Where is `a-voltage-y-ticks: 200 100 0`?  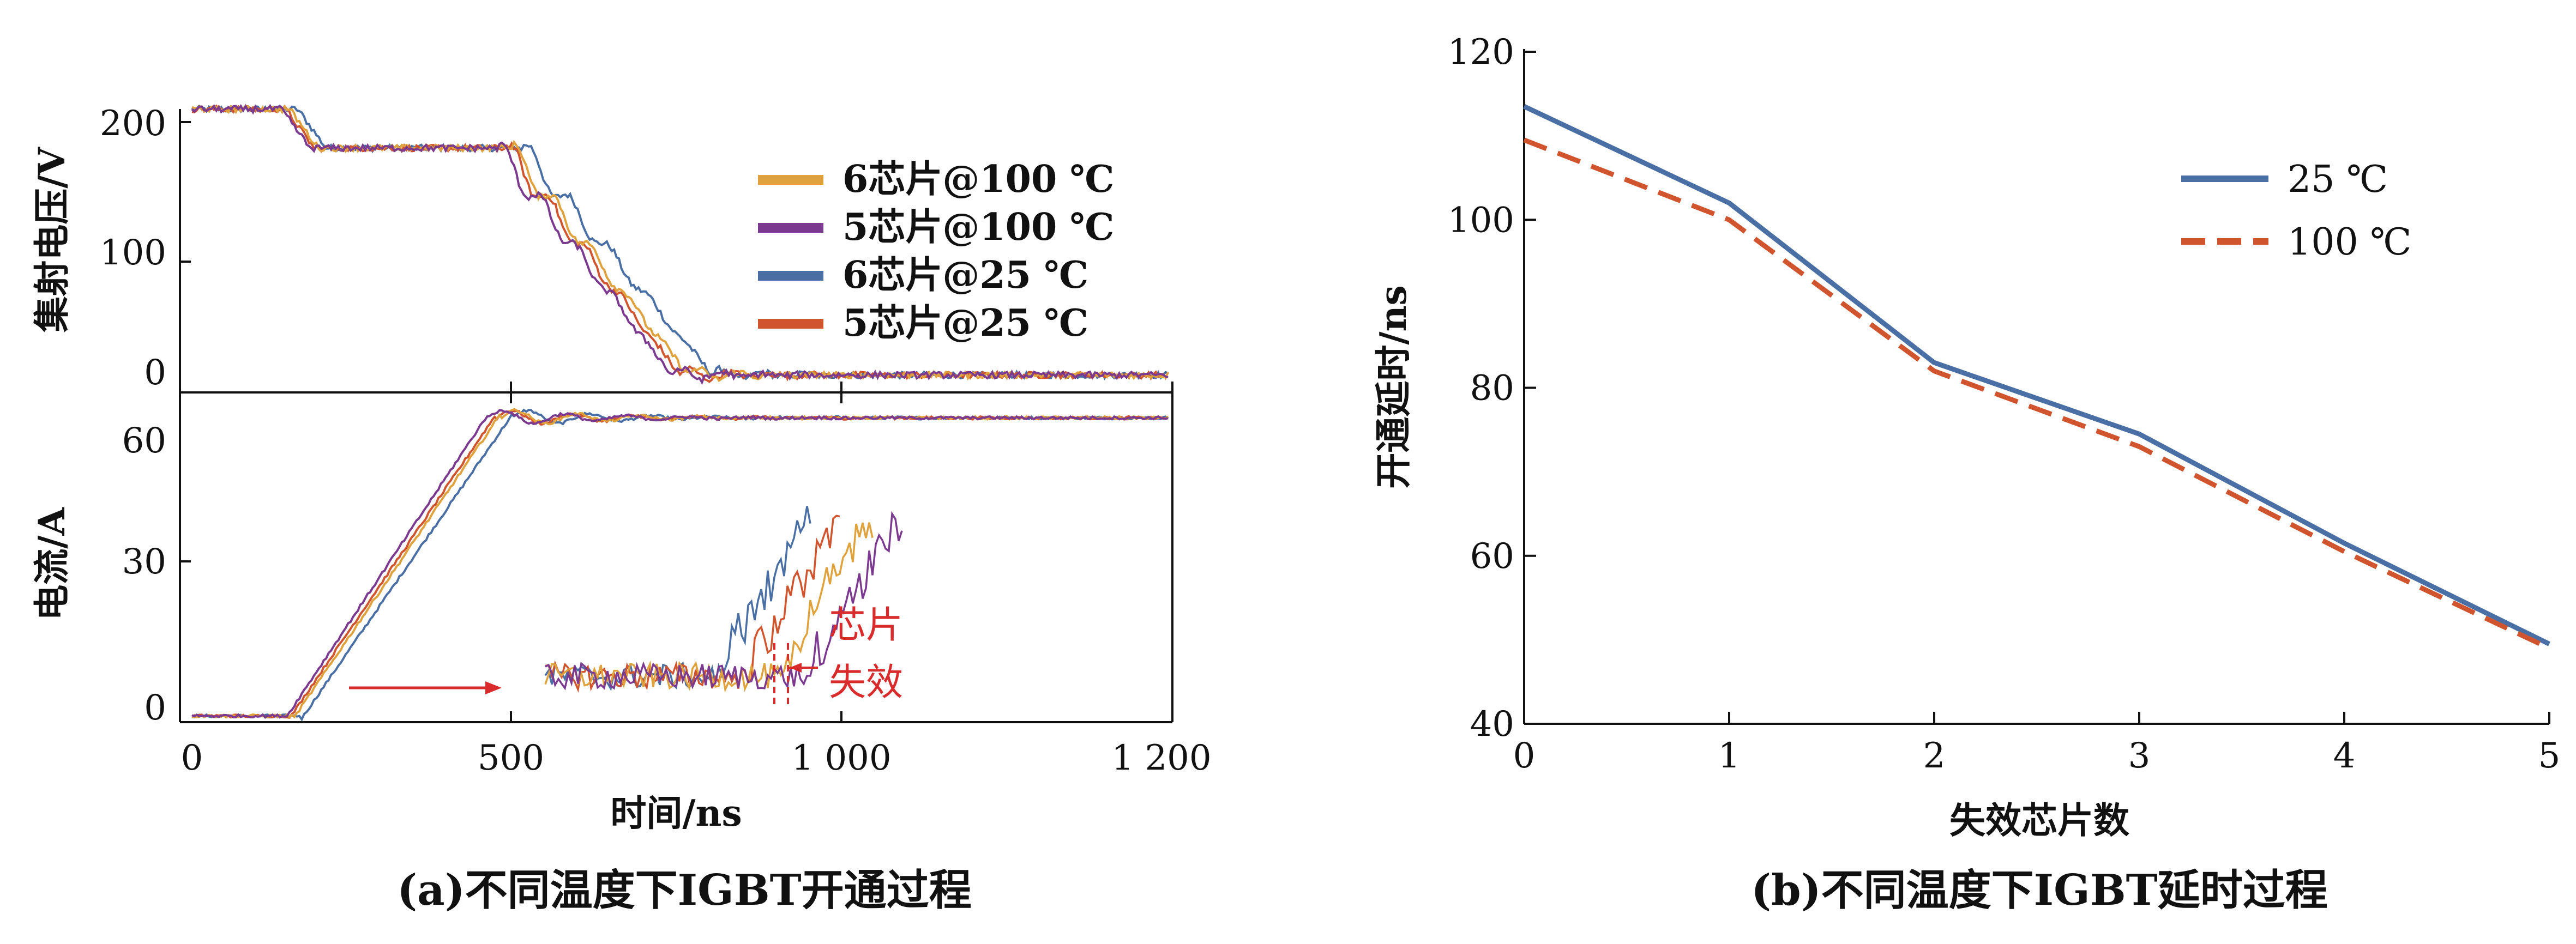 a-voltage-y-ticks: 200 100 0 is located at coordinates (145, 248).